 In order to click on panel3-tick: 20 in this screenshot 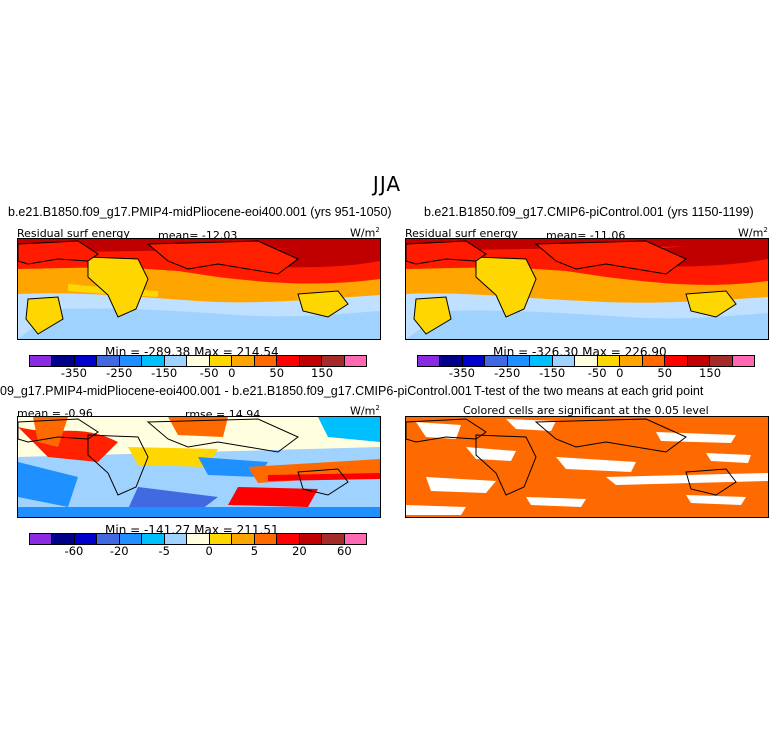, I will do `click(299, 551)`.